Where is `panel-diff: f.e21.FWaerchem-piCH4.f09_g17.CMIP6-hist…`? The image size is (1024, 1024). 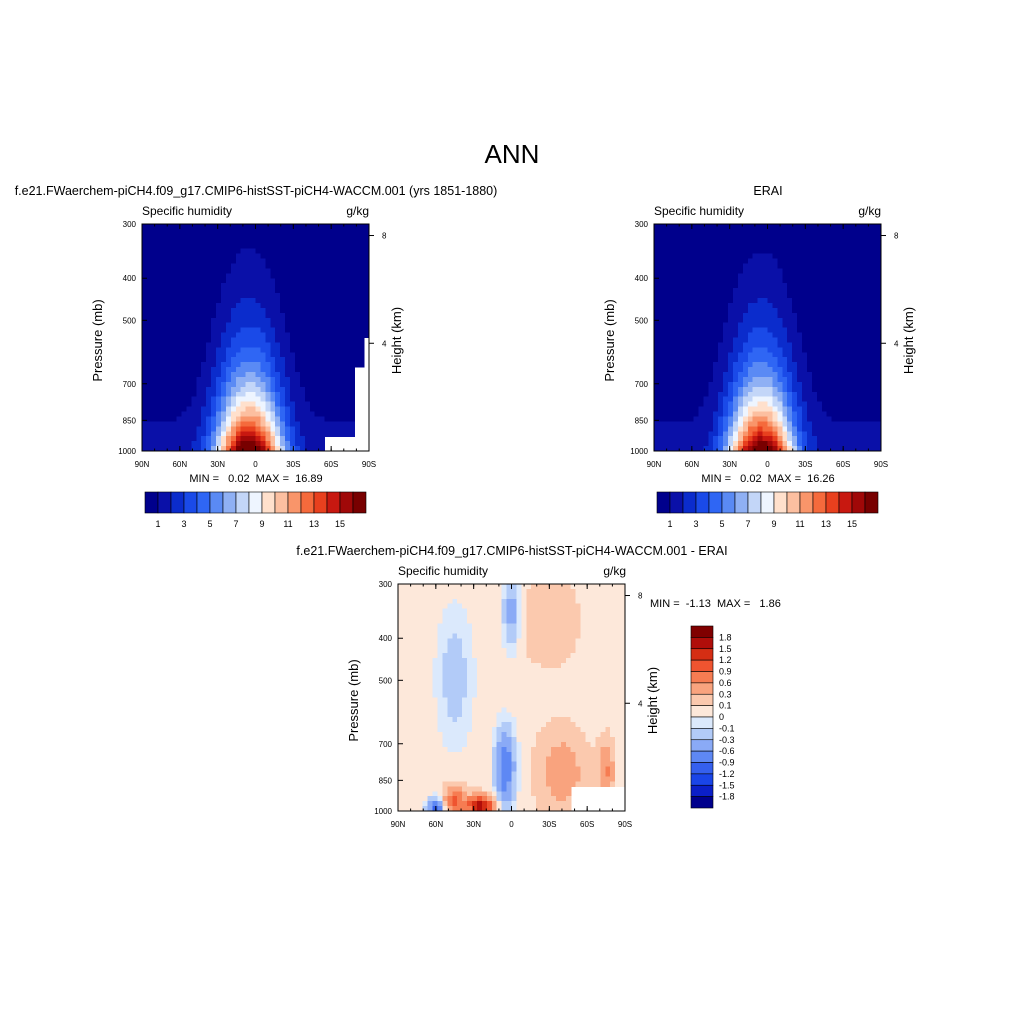
panel-diff: f.e21.FWaerchem-piCH4.f09_g17.CMIP6-hist… is located at coordinates (538, 686).